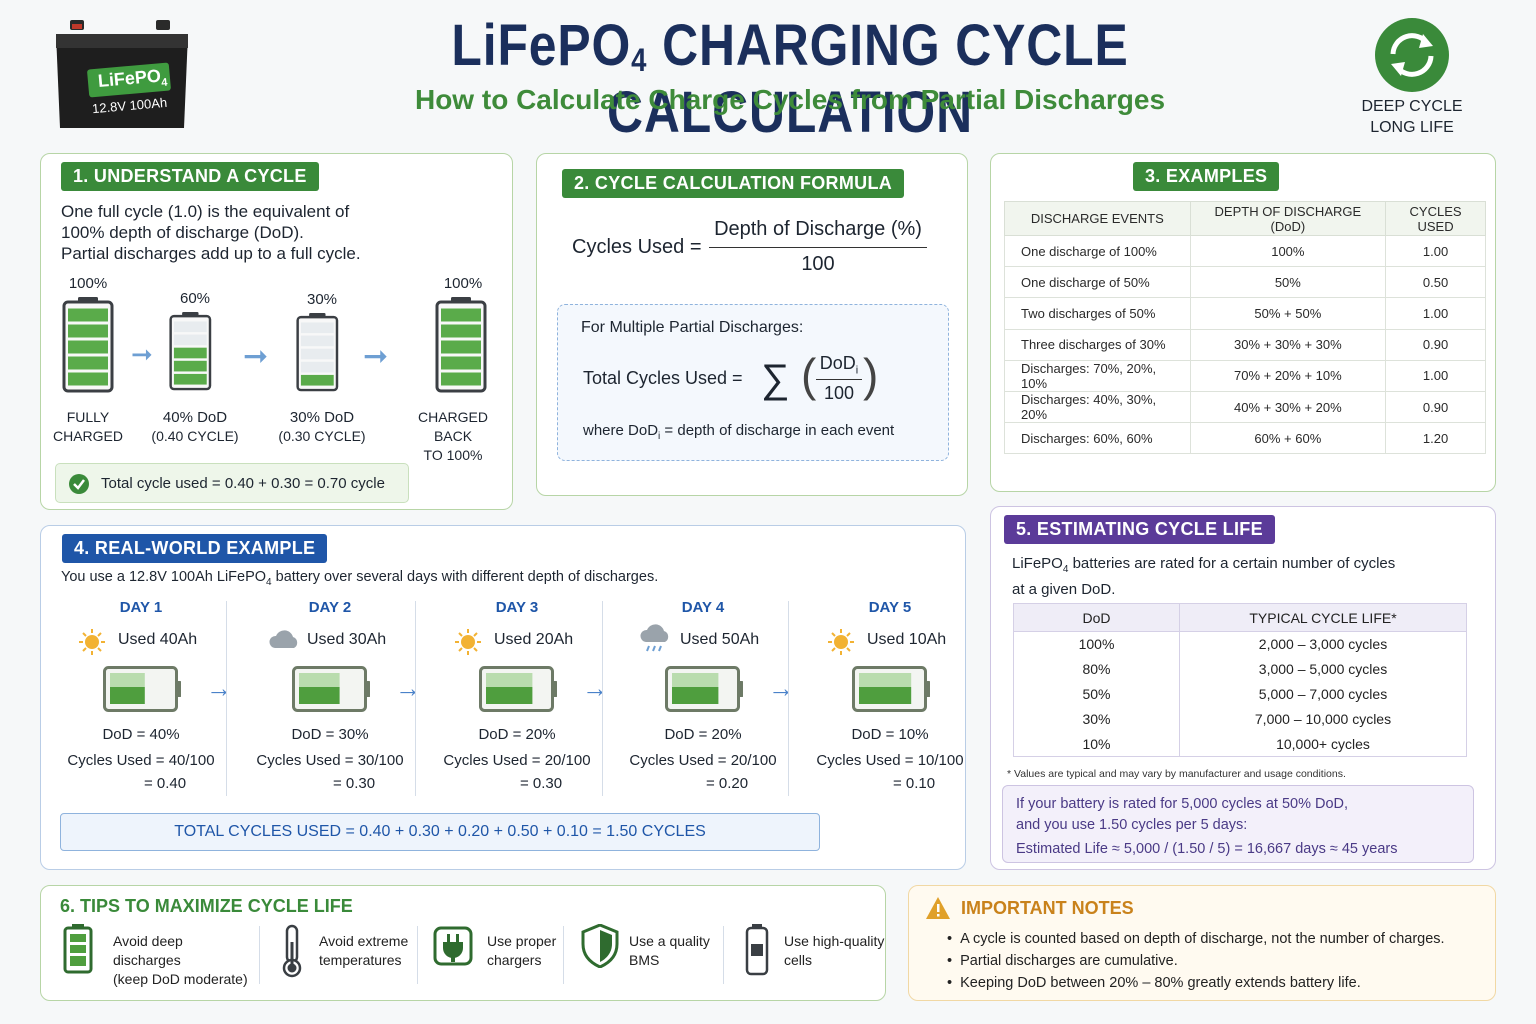 The height and width of the screenshot is (1024, 1536). What do you see at coordinates (322, 436) in the screenshot?
I see `battery-caption-sub: (0.30 CYCLE)` at bounding box center [322, 436].